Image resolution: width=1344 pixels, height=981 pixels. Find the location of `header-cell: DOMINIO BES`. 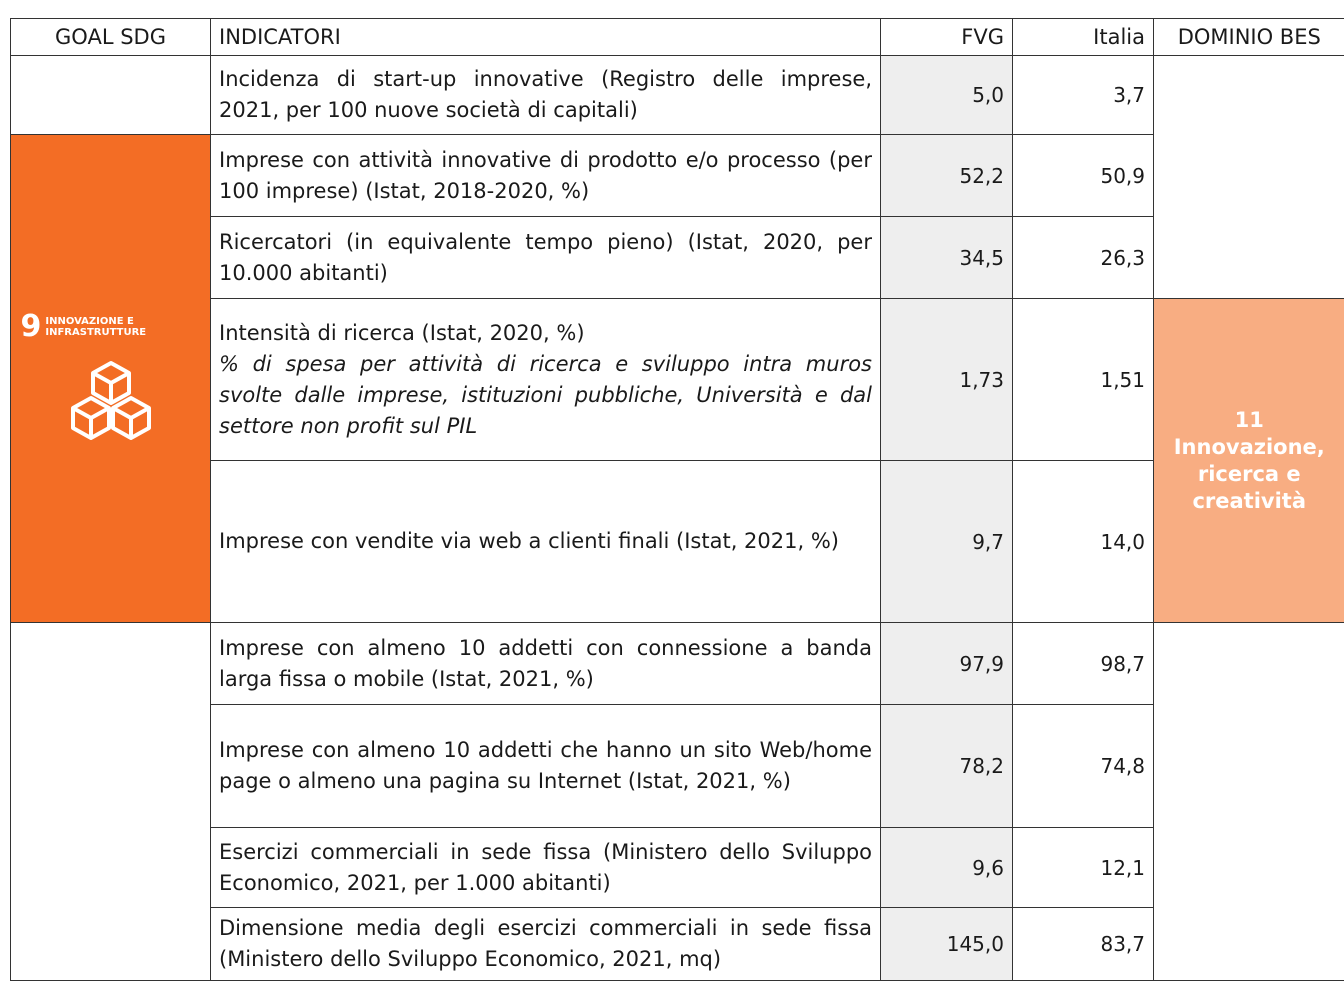

header-cell: DOMINIO BES is located at coordinates (1249, 37).